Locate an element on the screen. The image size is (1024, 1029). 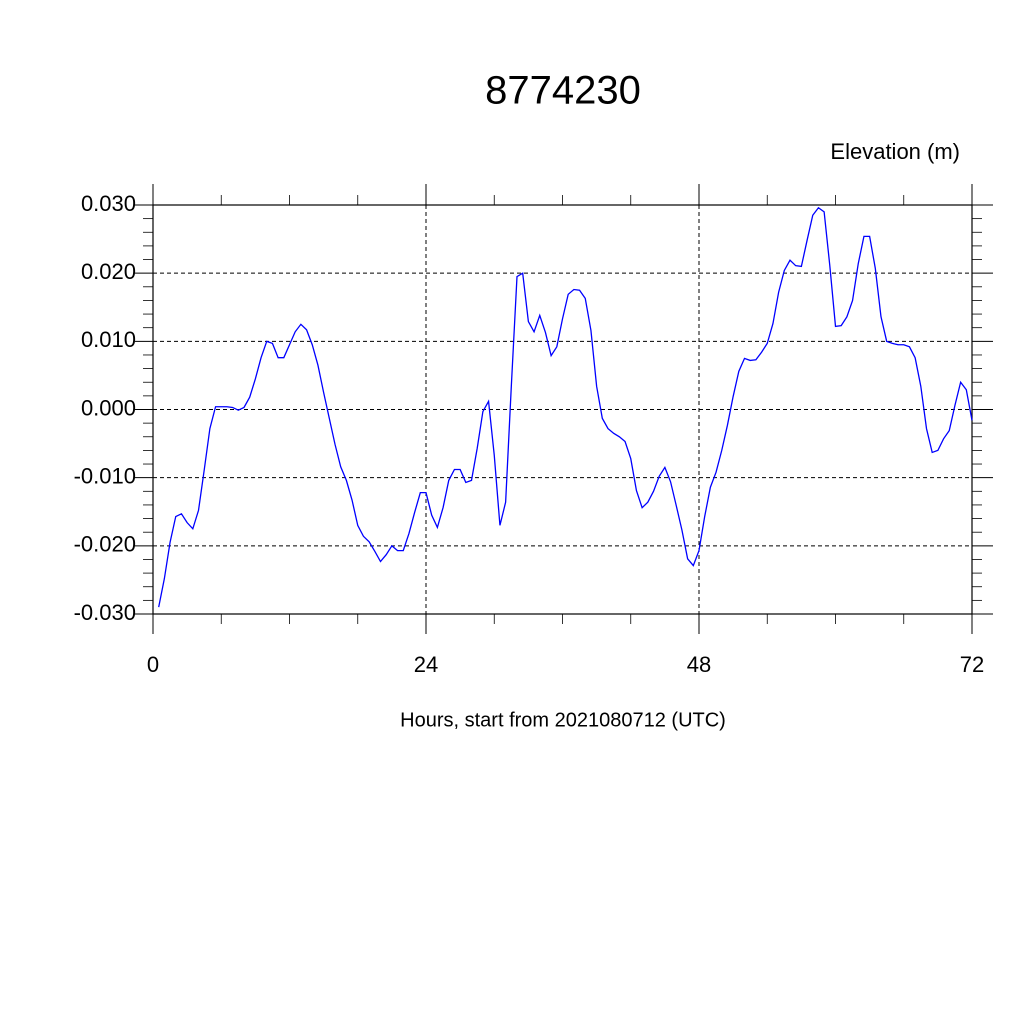
x-tick-label: 24 is located at coordinates (426, 664).